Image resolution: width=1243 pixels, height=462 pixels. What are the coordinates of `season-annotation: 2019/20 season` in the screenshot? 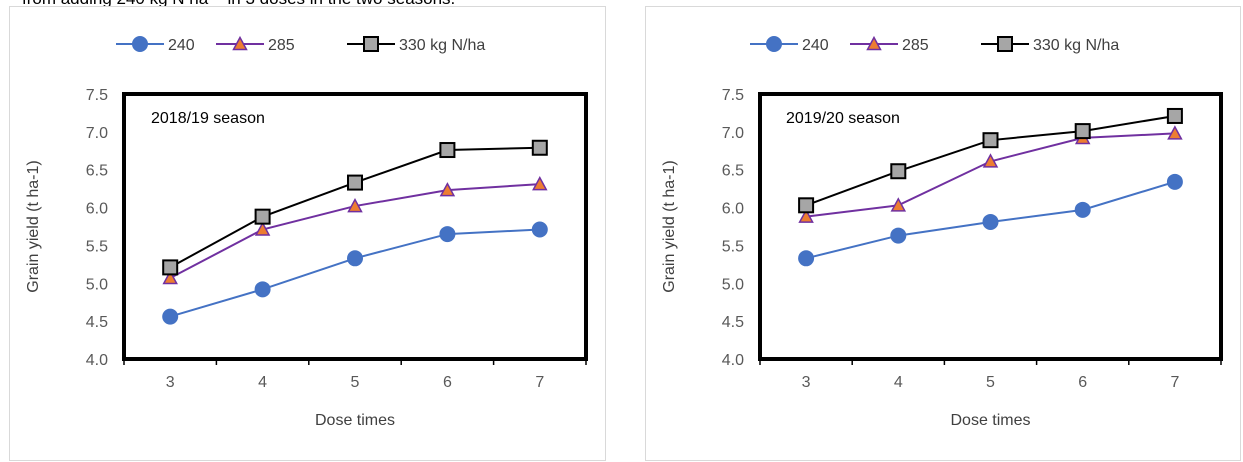 It's located at (843, 118).